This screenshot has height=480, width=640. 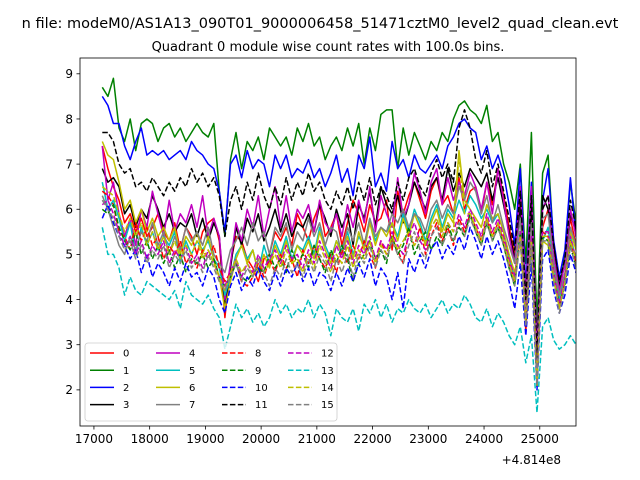 I want to click on legend-box, so click(x=211, y=382).